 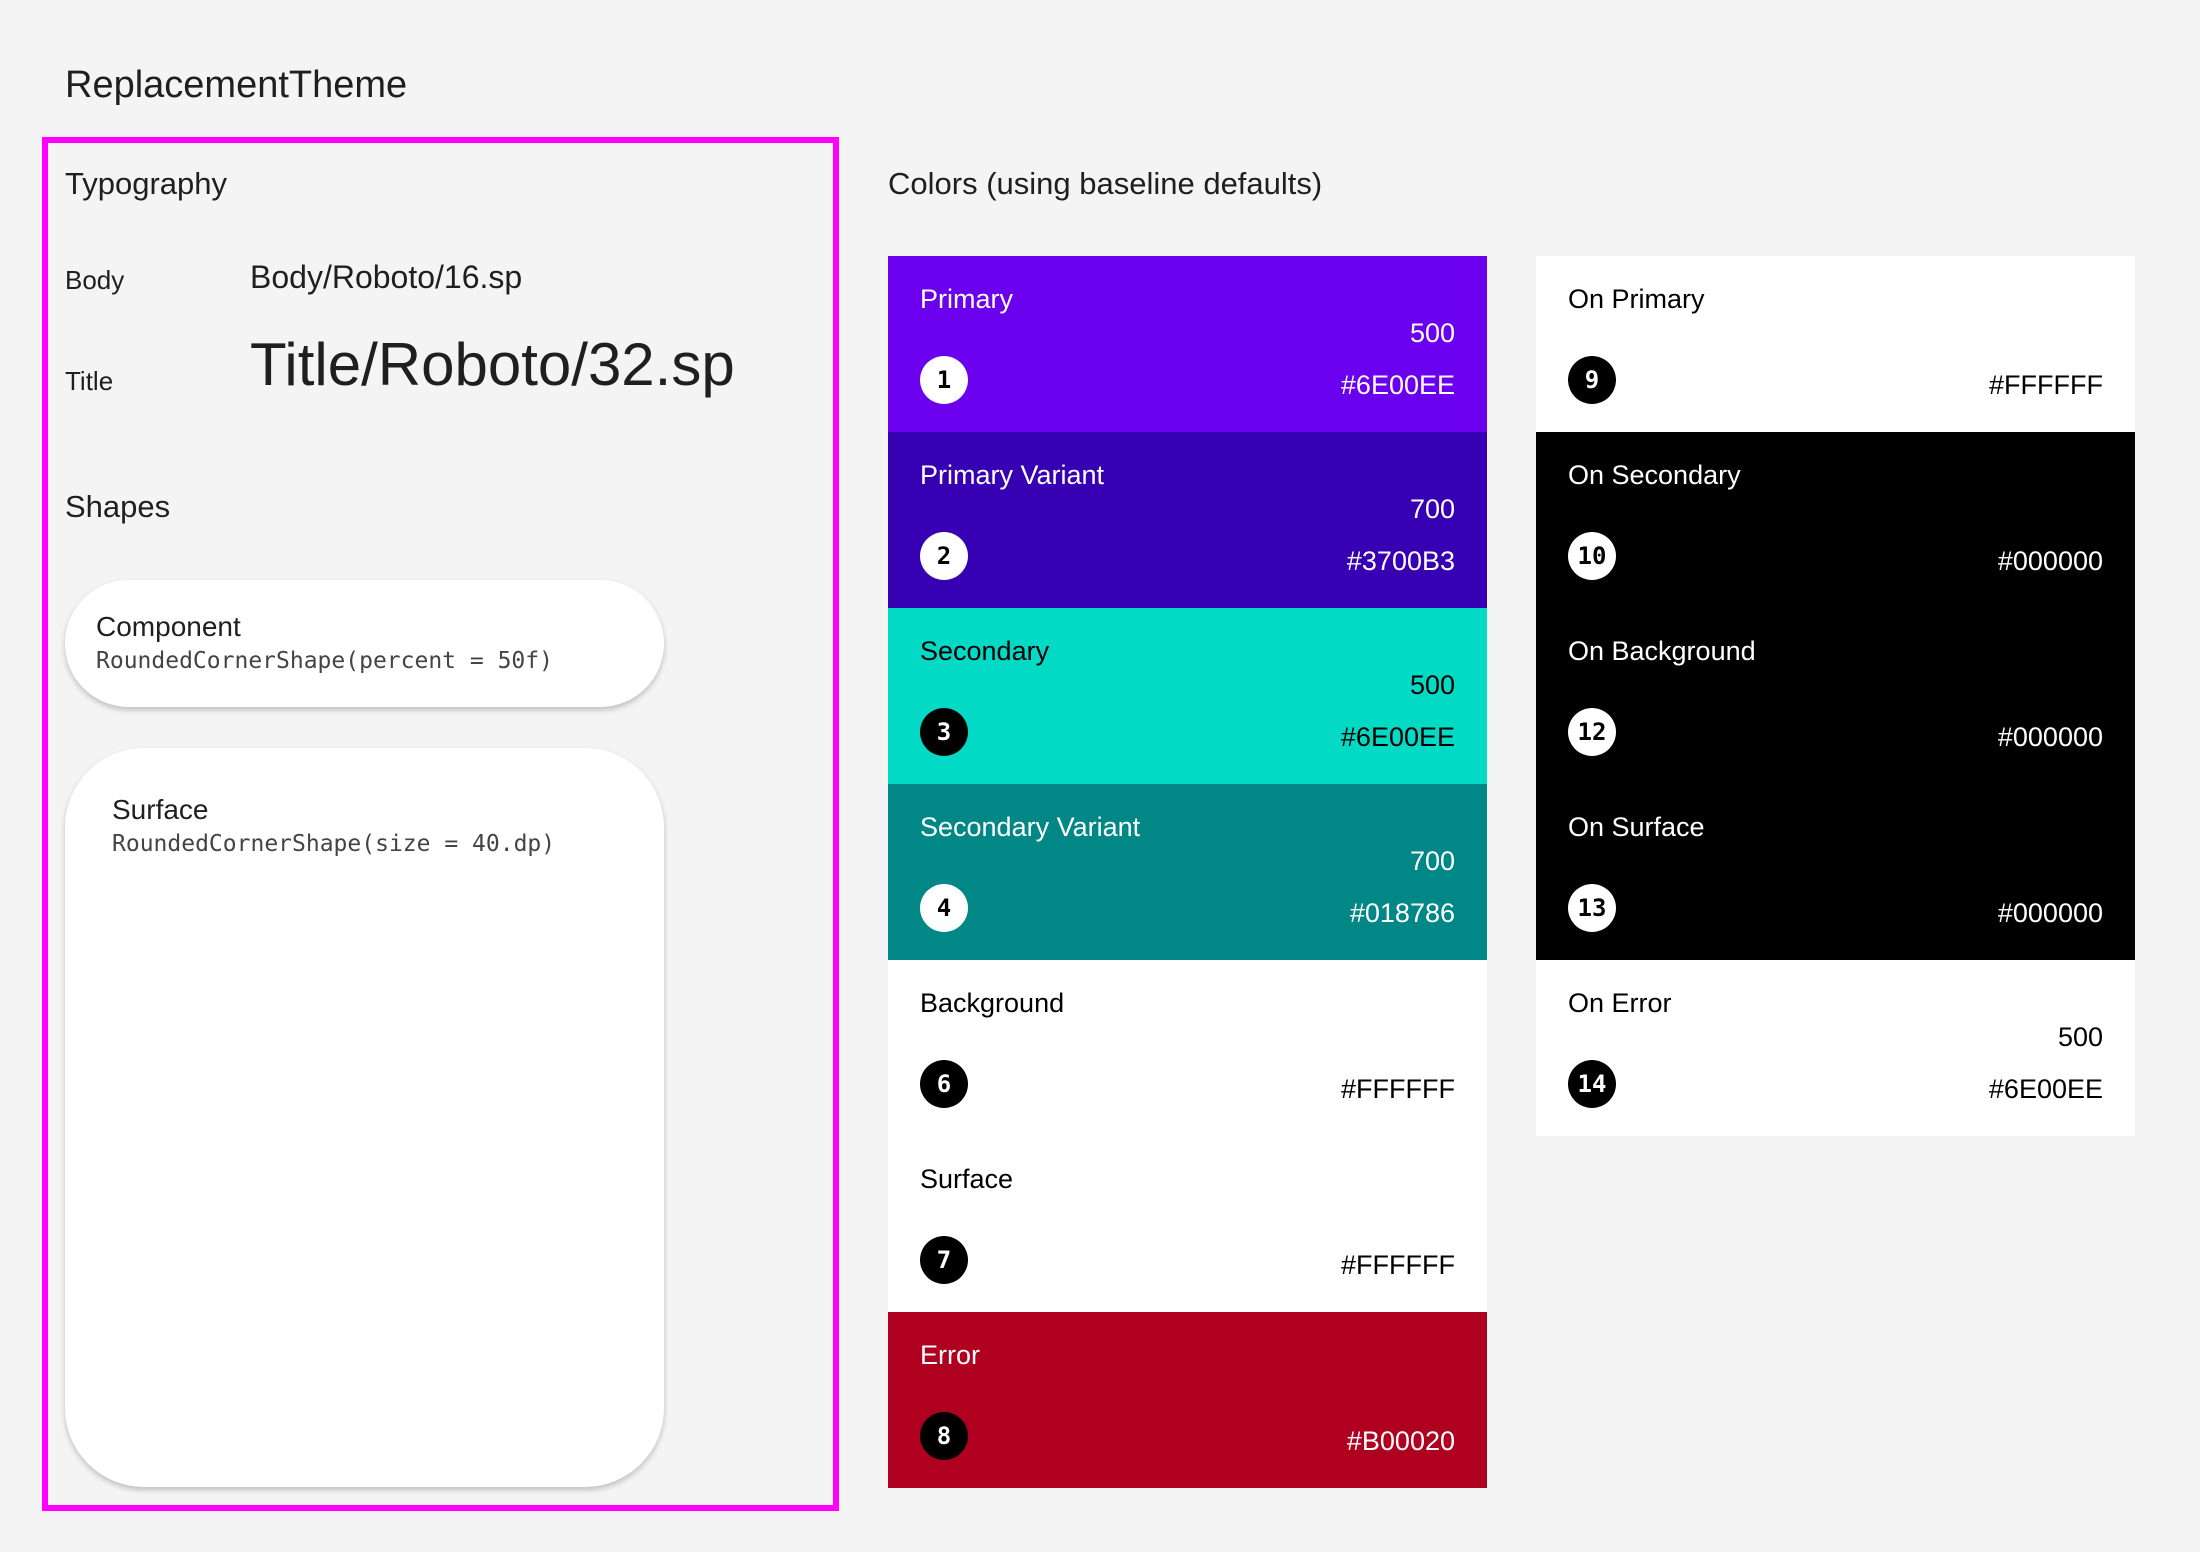 I want to click on swatch-name: Primary, so click(x=966, y=299).